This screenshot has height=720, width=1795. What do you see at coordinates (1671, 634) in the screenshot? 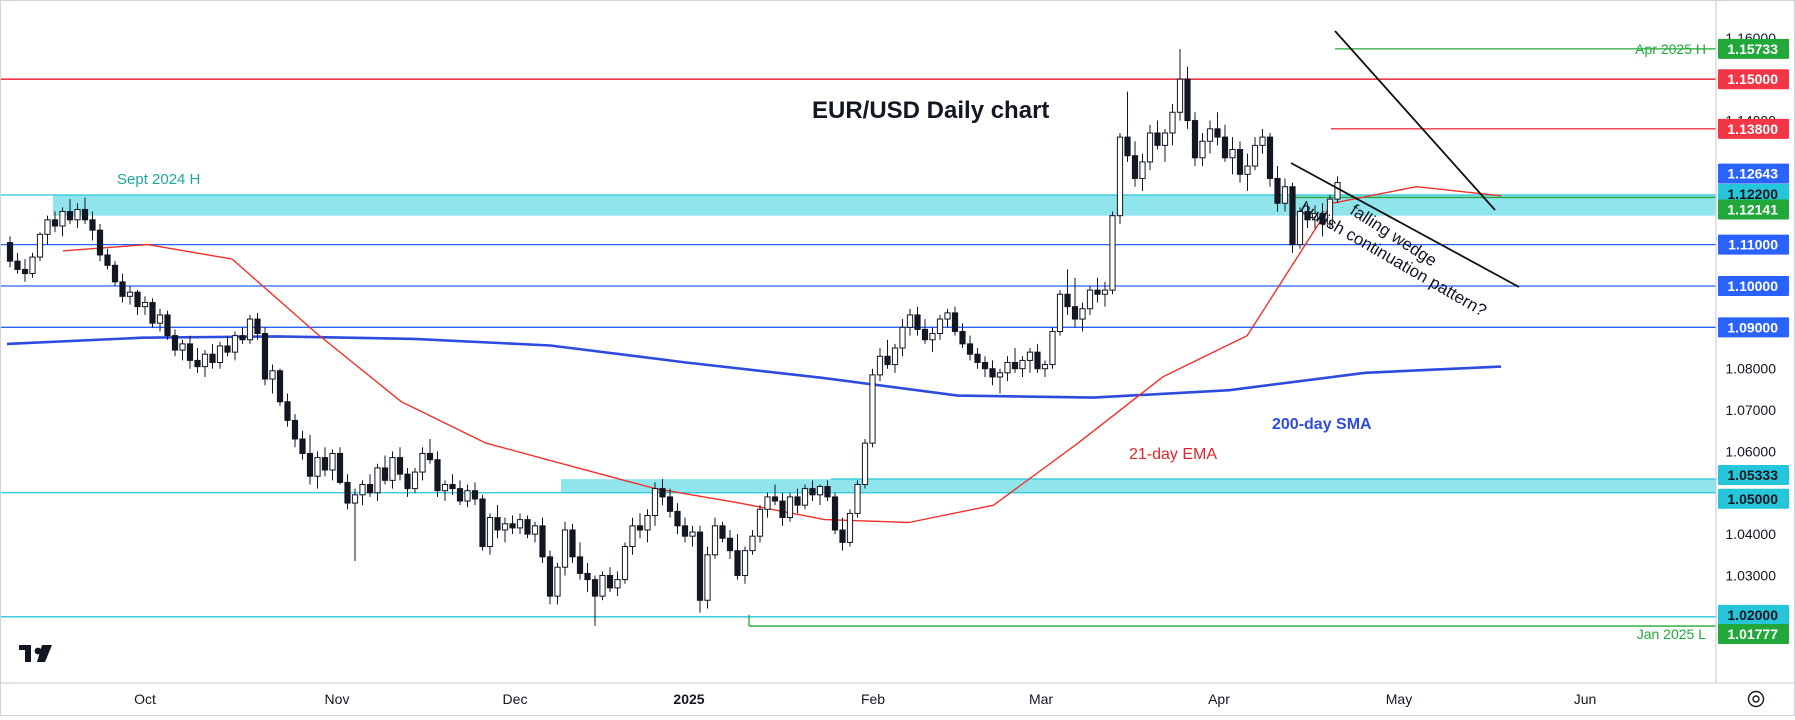
I see `price-tag-note: Jan 2025 L` at bounding box center [1671, 634].